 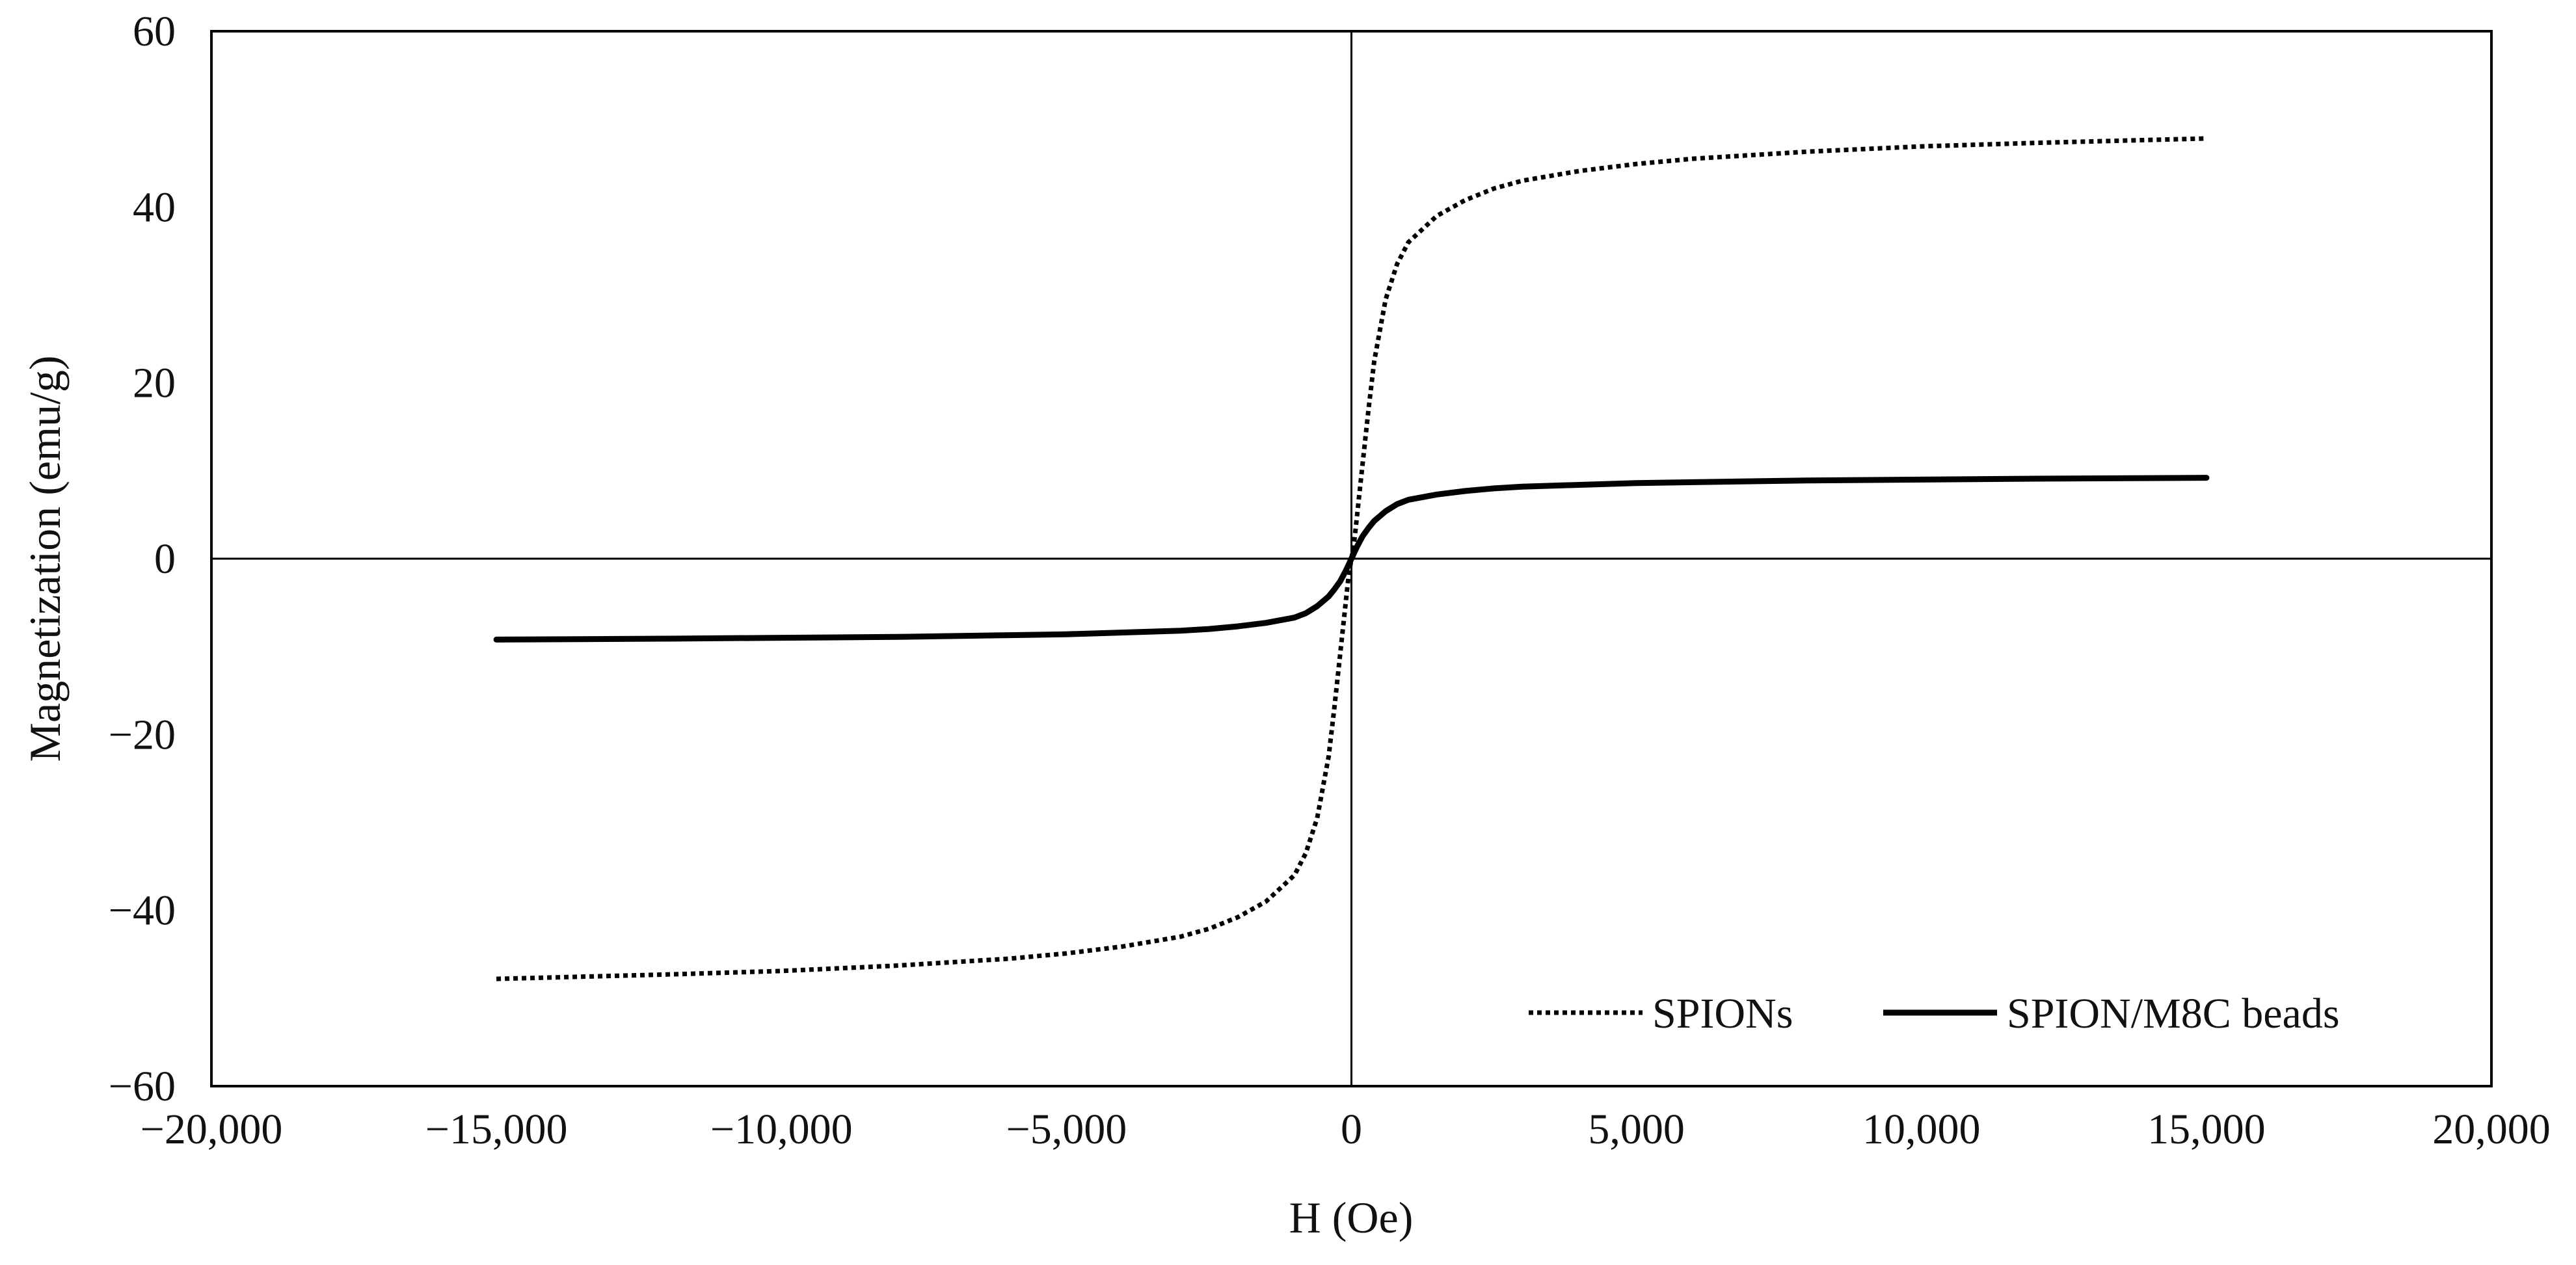 What do you see at coordinates (2491, 1129) in the screenshot?
I see `x-tick-label: 20,000` at bounding box center [2491, 1129].